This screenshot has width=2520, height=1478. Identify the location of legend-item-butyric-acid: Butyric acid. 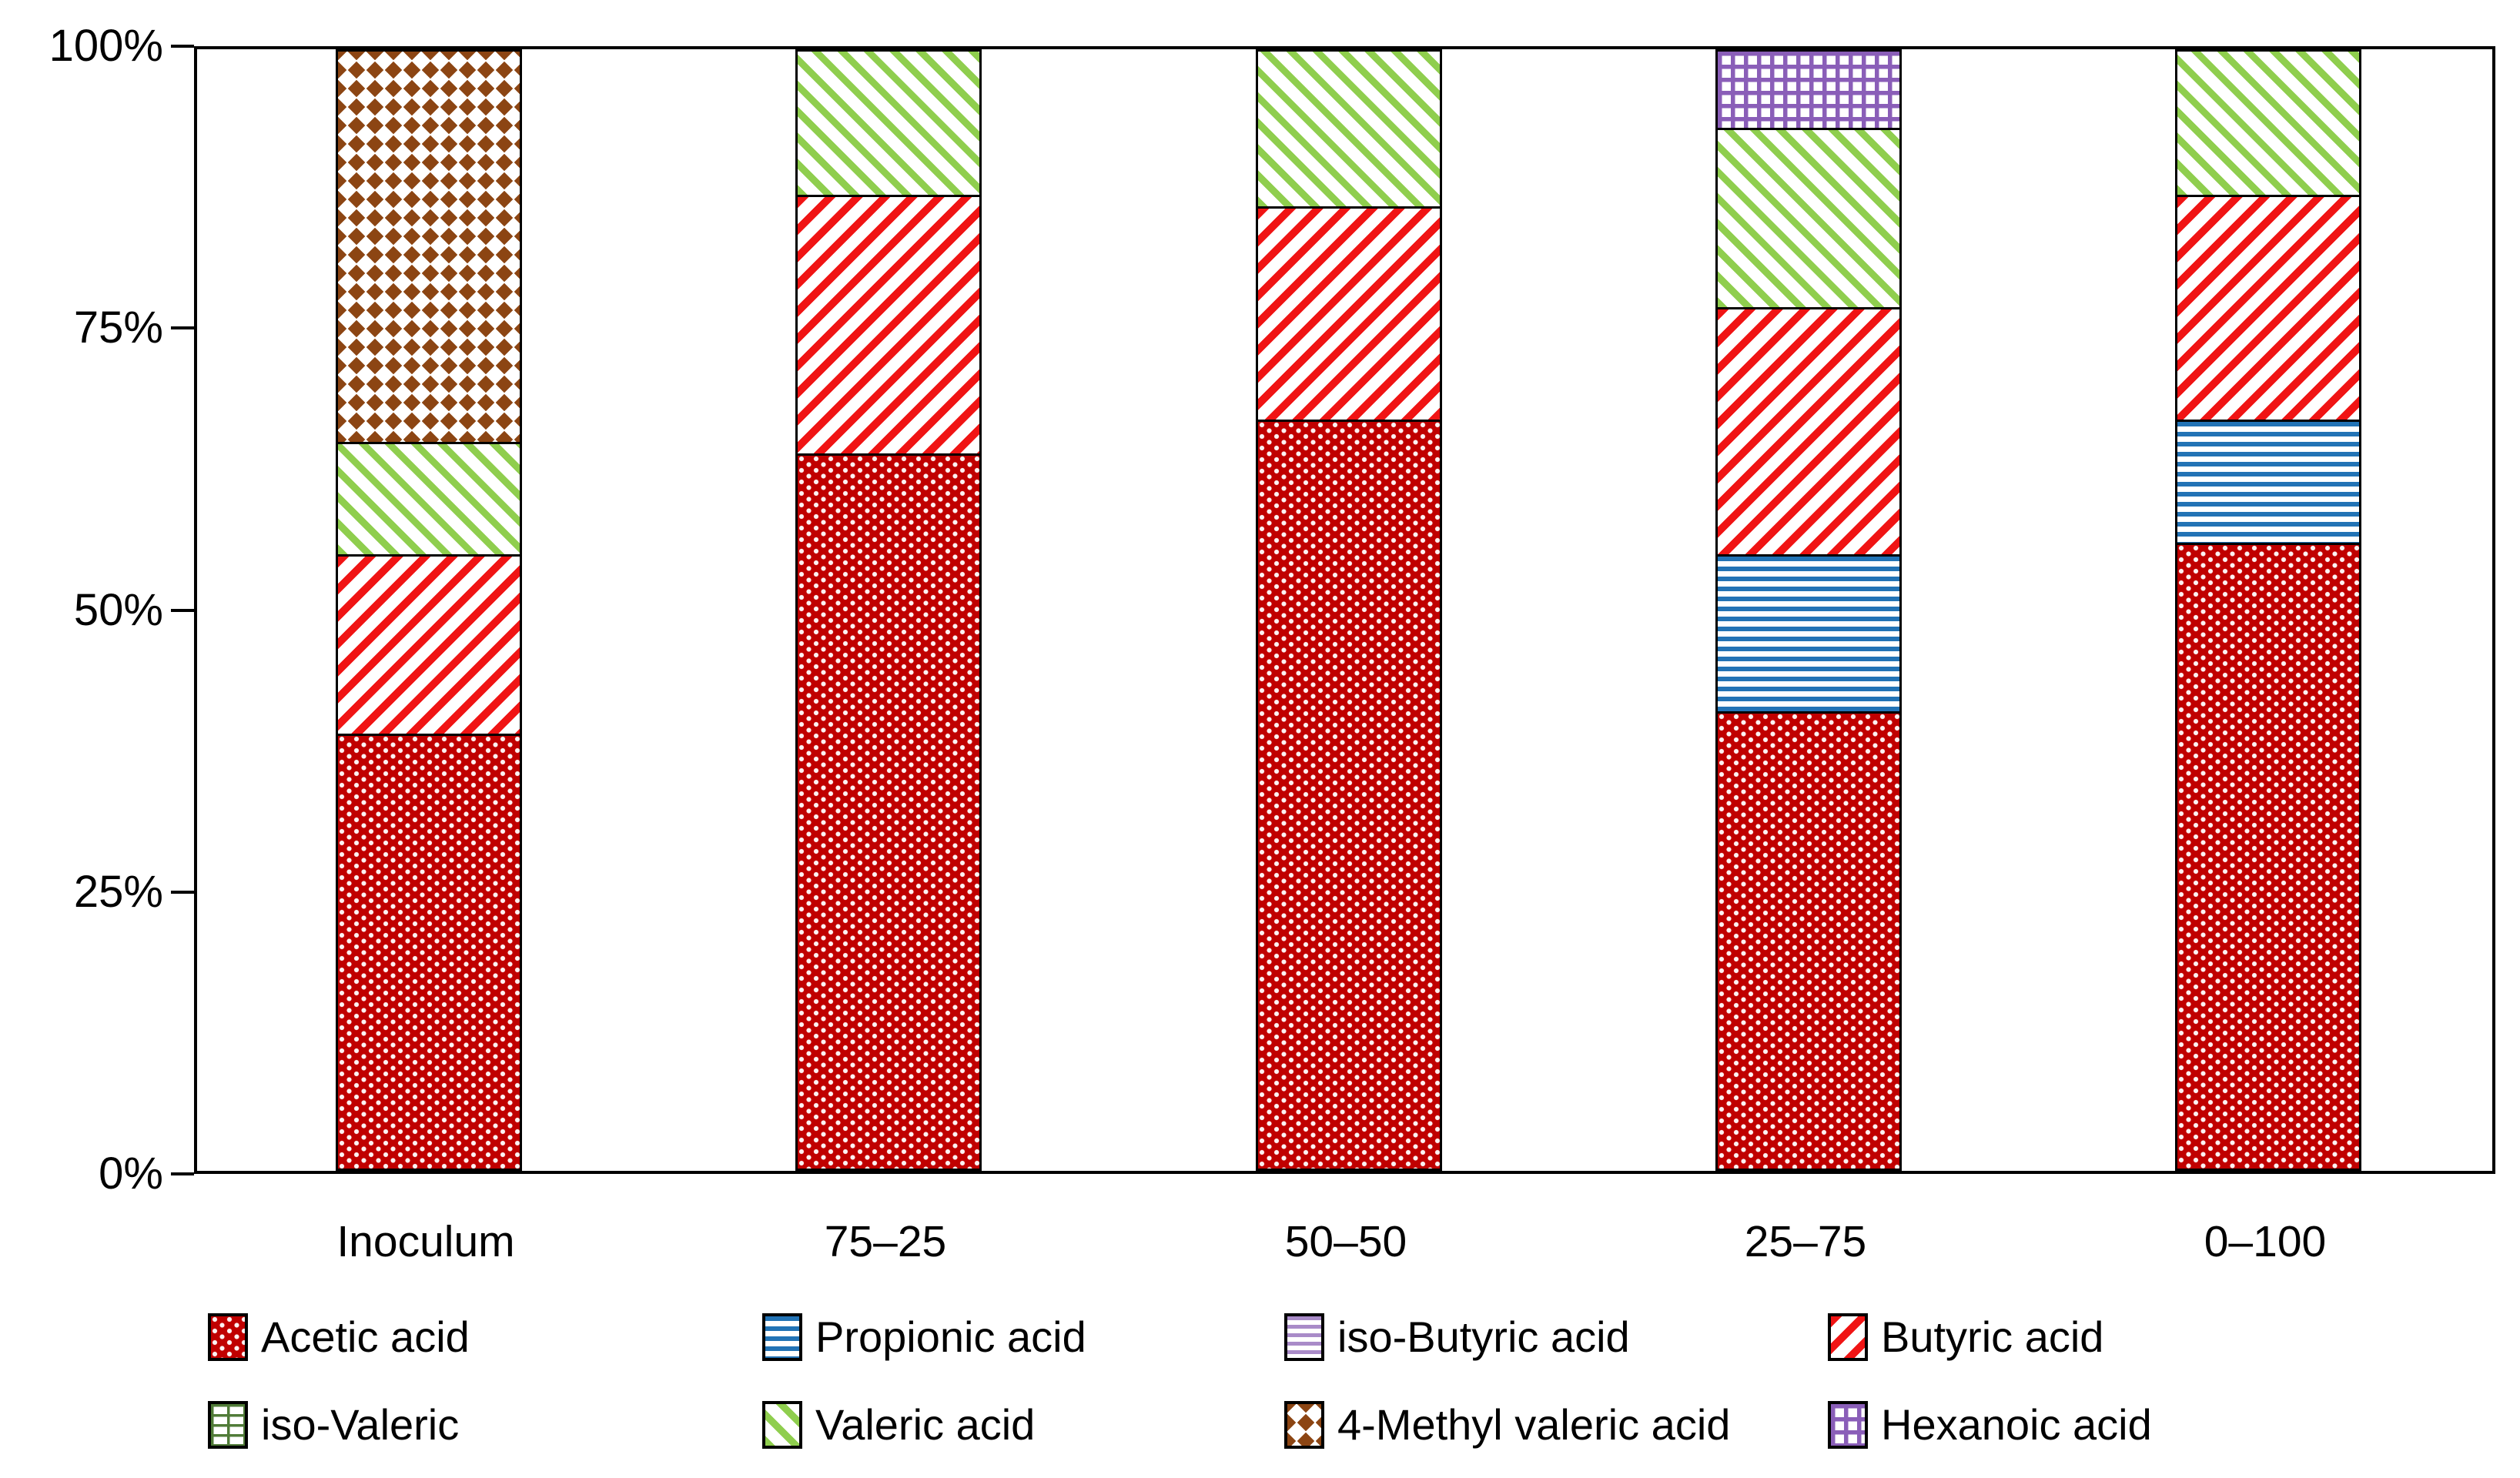
(1965, 1337).